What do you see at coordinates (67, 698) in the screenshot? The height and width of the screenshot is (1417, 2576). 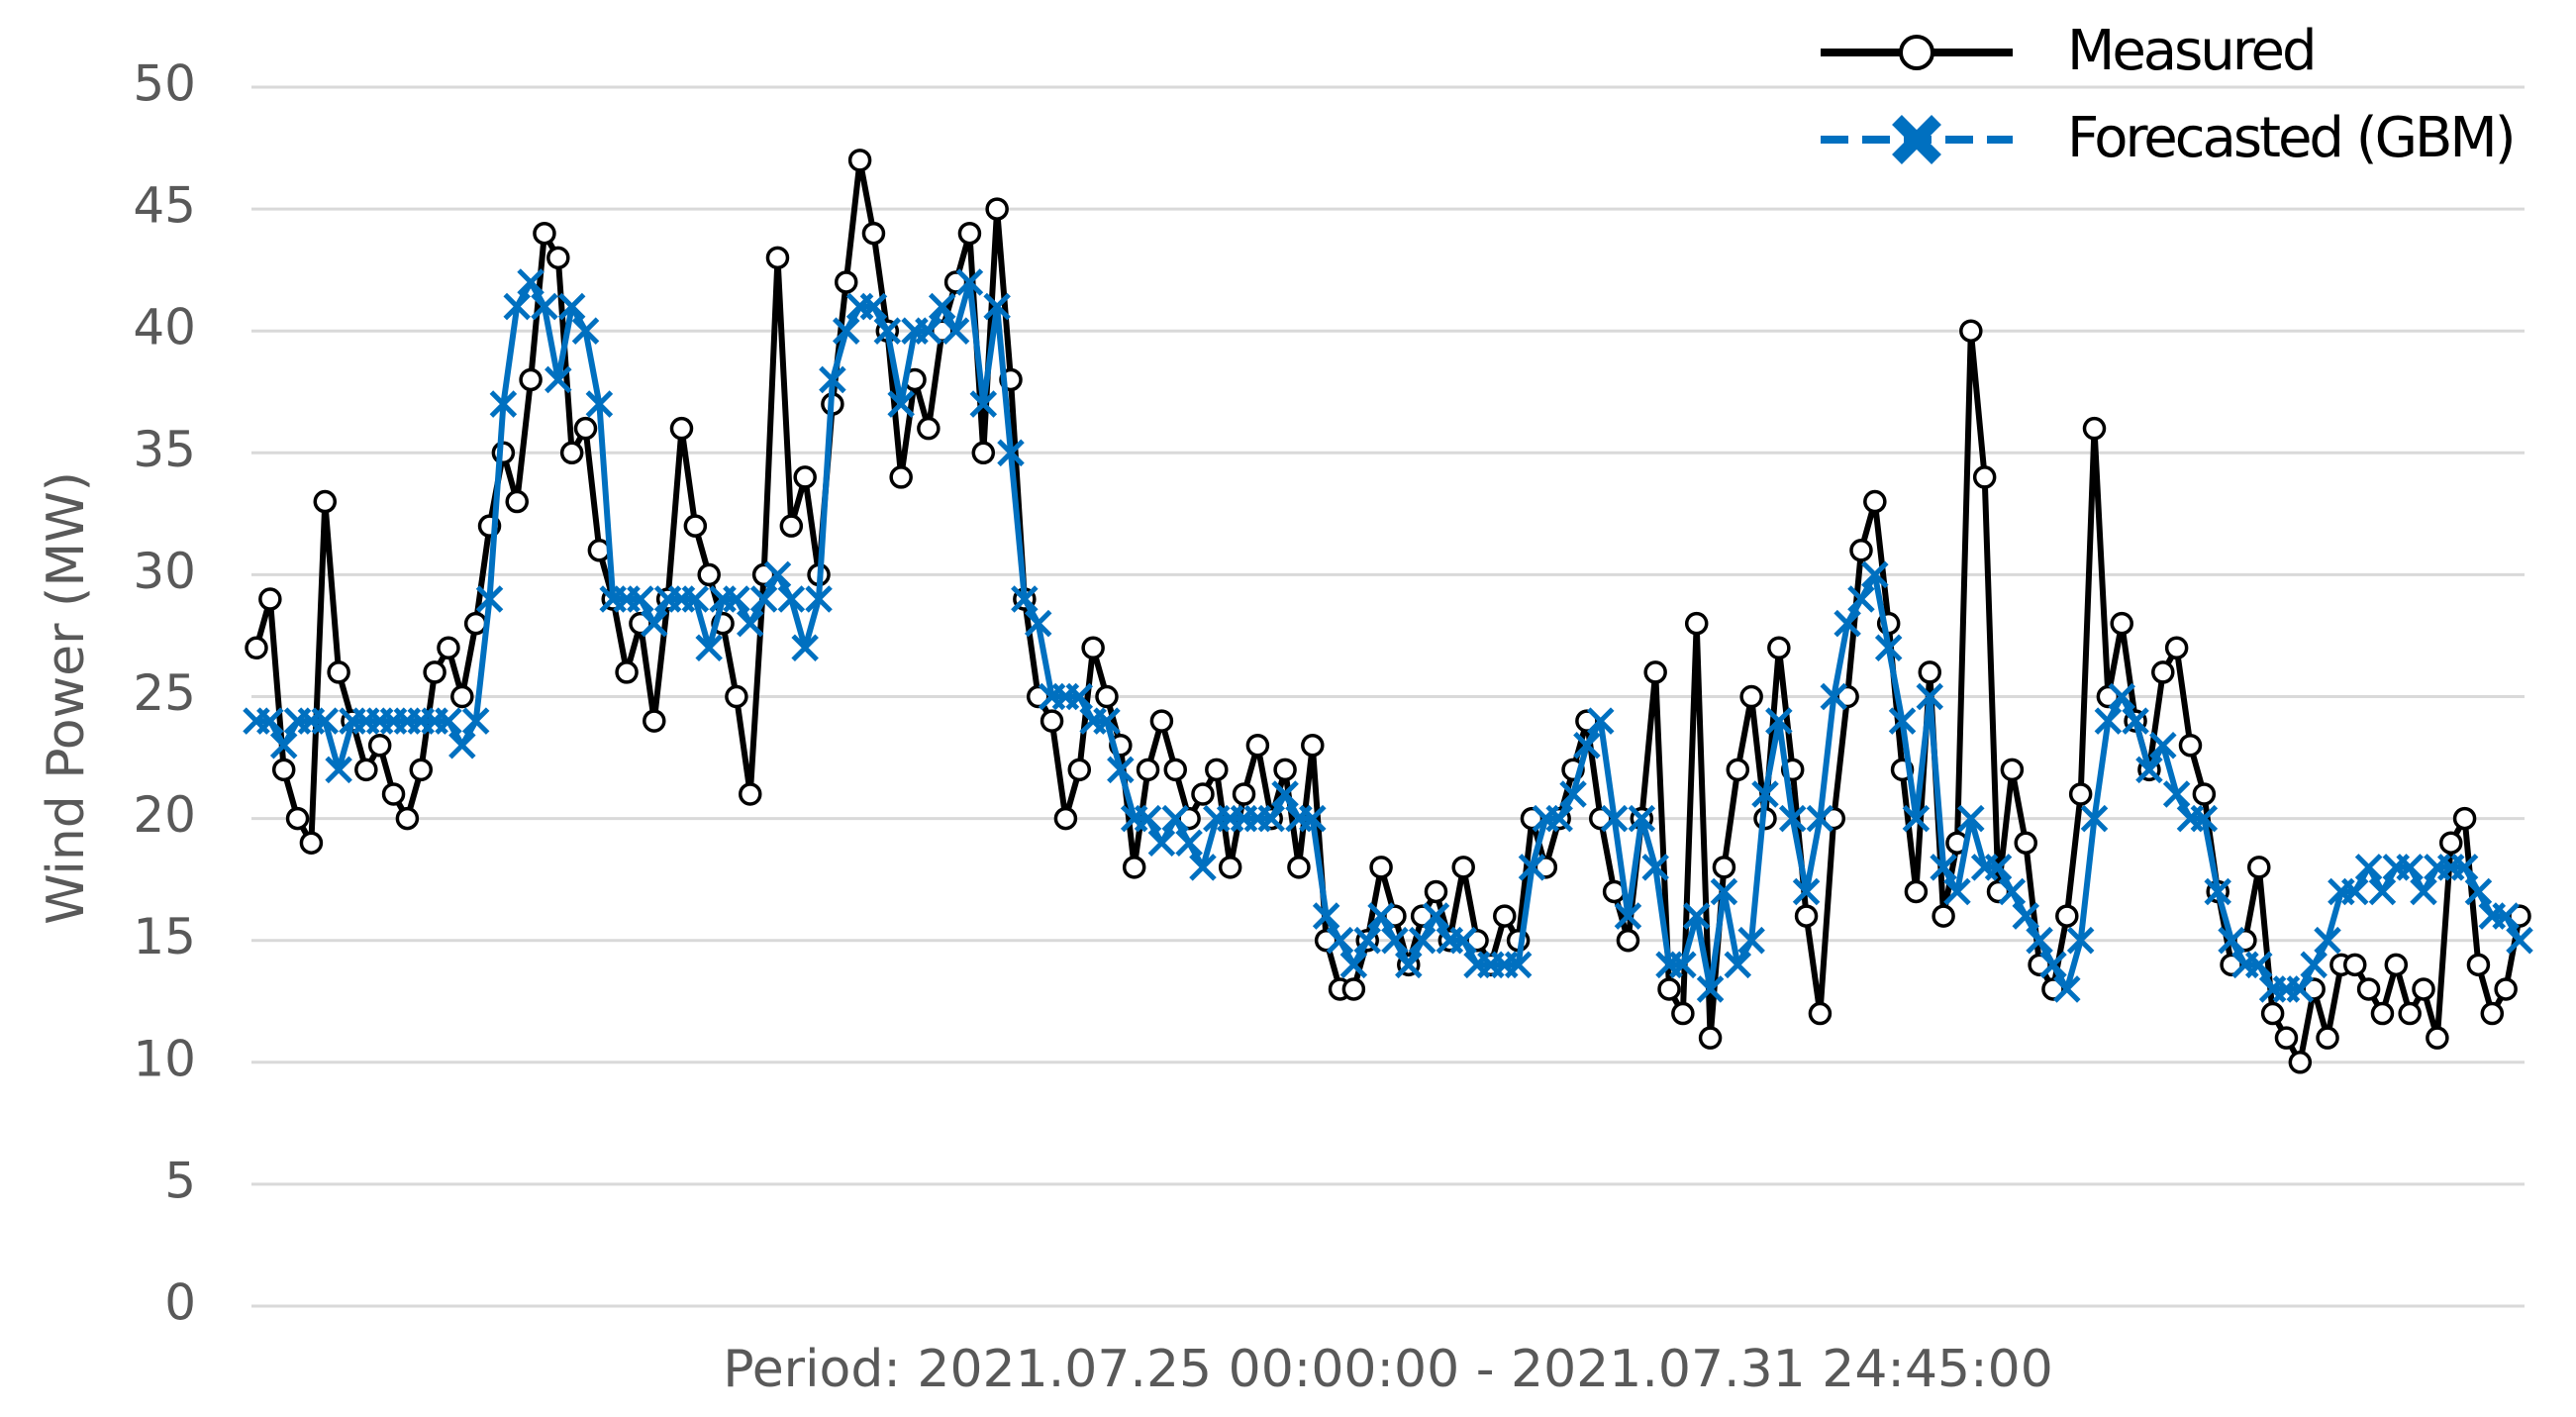 I see `y-axis-label: Wind Power (MW)` at bounding box center [67, 698].